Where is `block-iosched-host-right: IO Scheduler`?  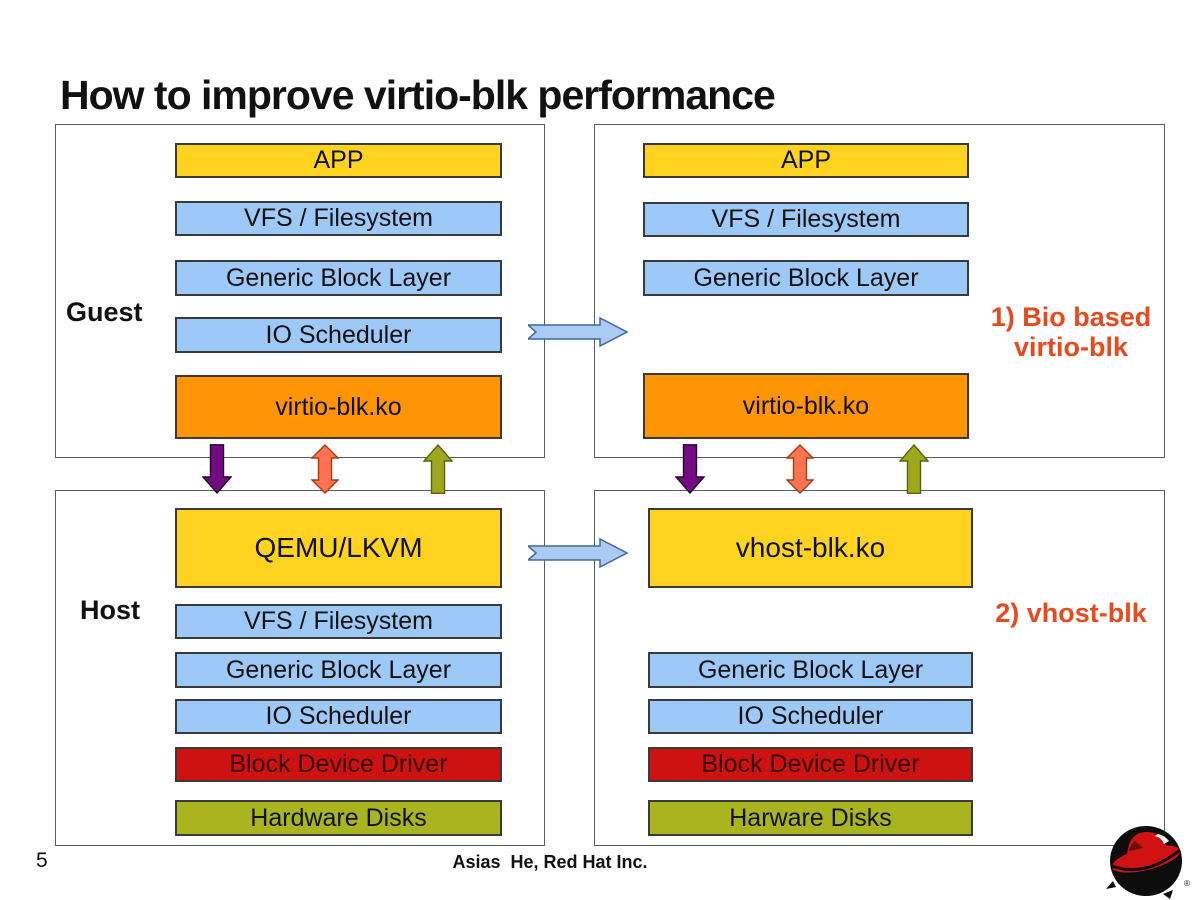
block-iosched-host-right: IO Scheduler is located at coordinates (810, 716).